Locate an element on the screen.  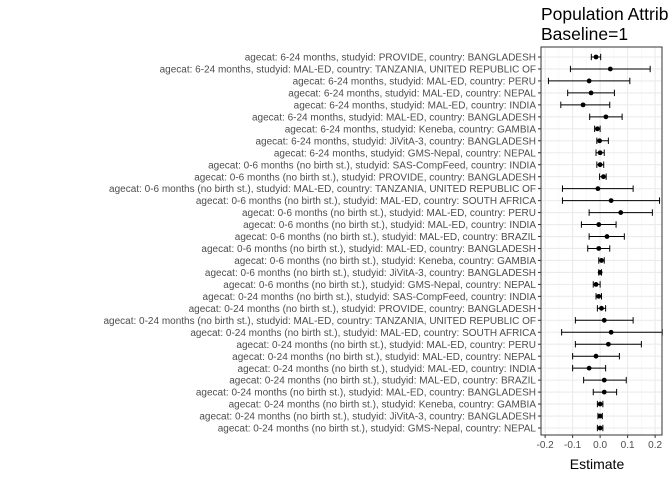
minor-gridlines is located at coordinates (600, 241).